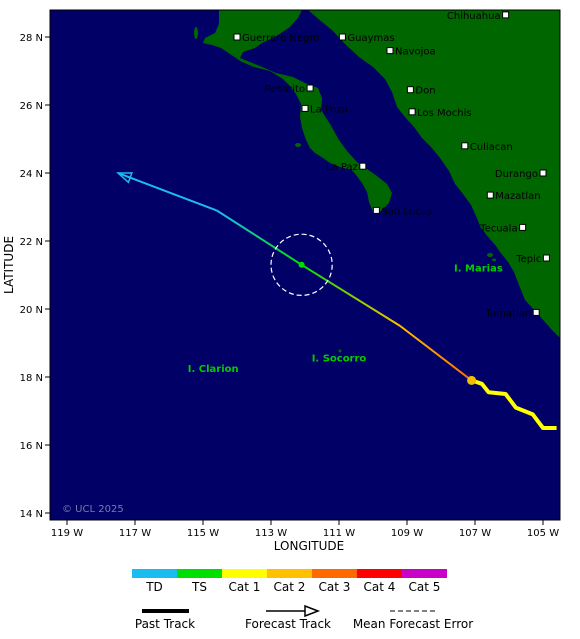  Describe the element at coordinates (135, 533) in the screenshot. I see `x-tick-label: 117 W` at that location.